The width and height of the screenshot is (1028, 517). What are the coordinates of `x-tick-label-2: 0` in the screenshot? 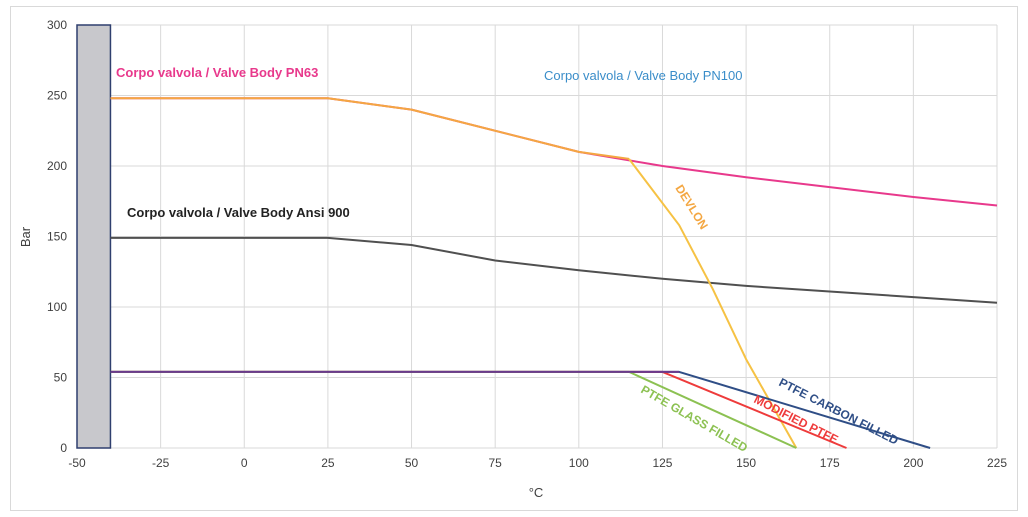 It's located at (244, 463).